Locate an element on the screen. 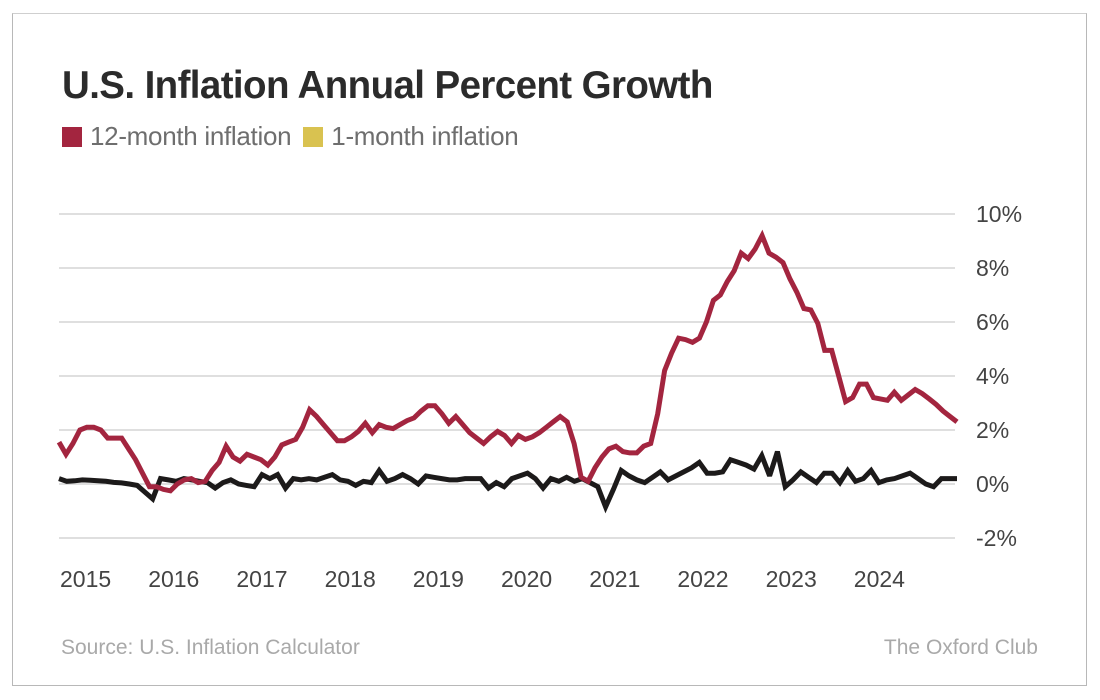  x-tick-label: 2022 is located at coordinates (702, 579).